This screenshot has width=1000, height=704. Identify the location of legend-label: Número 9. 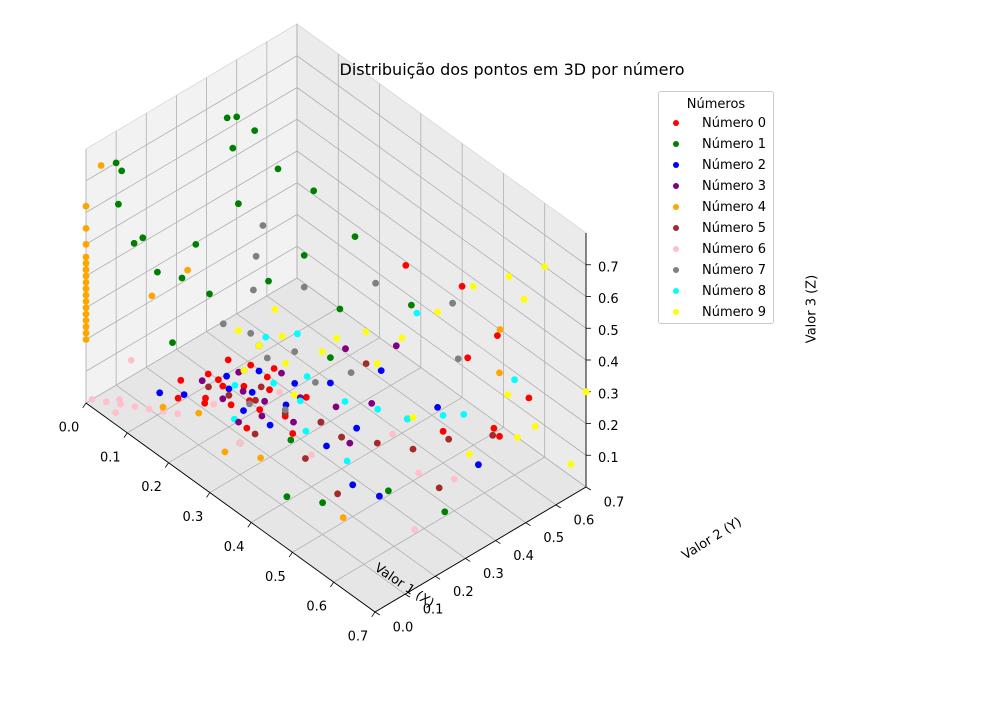
(734, 312).